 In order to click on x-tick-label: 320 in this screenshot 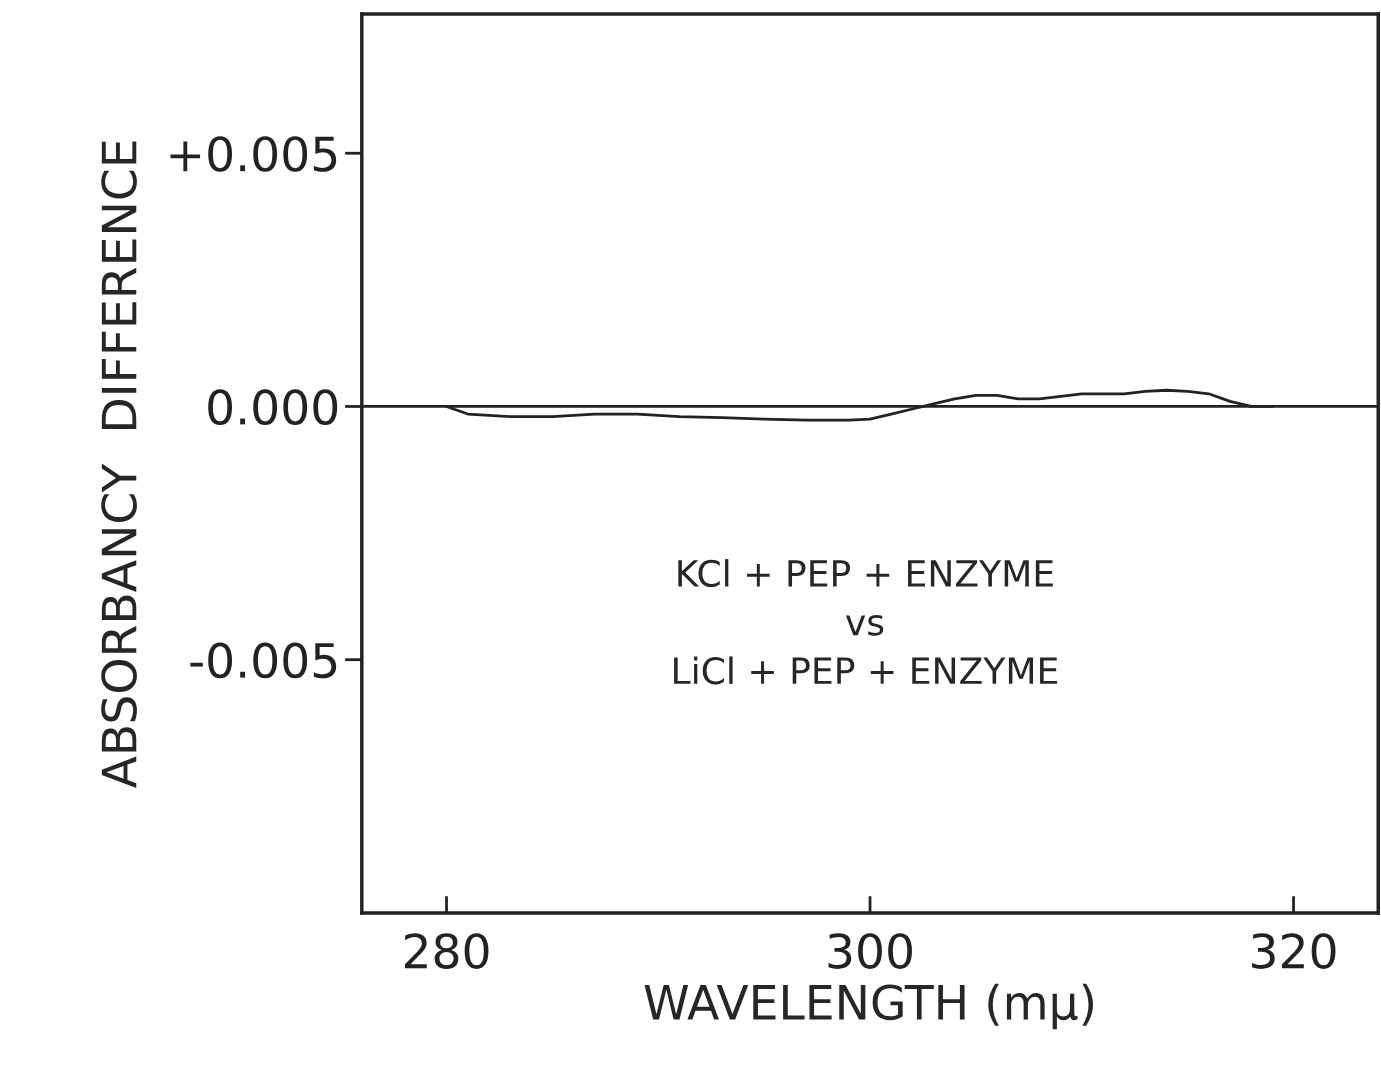, I will do `click(1294, 951)`.